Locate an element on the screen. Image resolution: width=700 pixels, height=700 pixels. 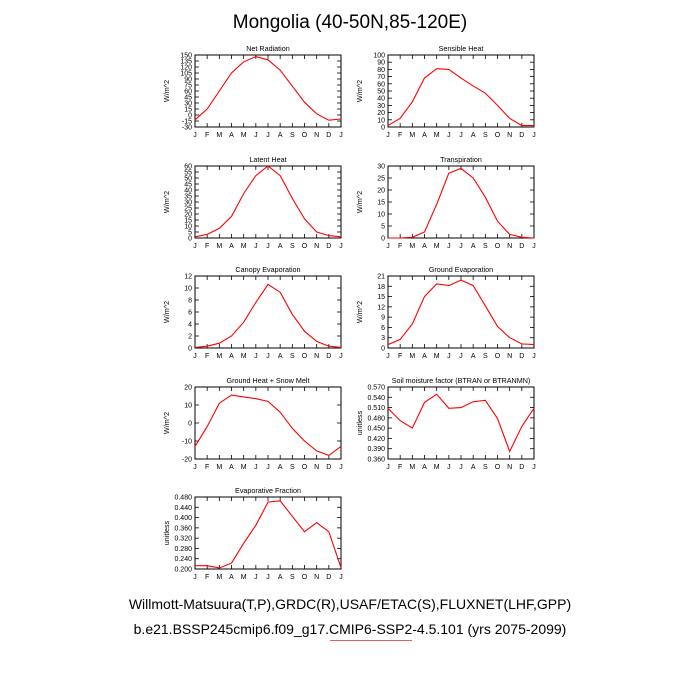
y-tick-label: 0.240 is located at coordinates (183, 559).